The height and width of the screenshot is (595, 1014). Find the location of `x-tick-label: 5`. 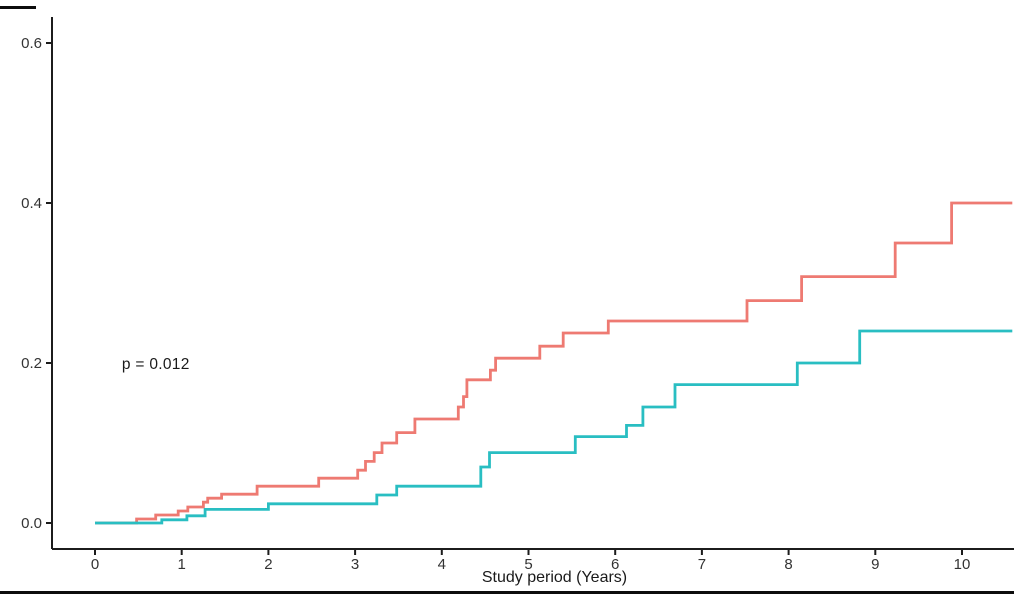

x-tick-label: 5 is located at coordinates (528, 564).